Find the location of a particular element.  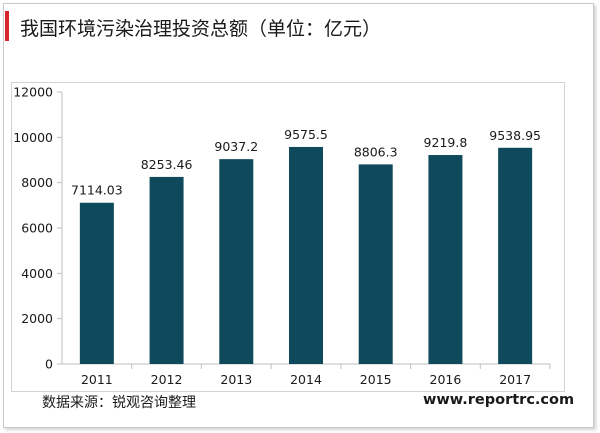

bar-value-label: 9575.5 is located at coordinates (306, 134).